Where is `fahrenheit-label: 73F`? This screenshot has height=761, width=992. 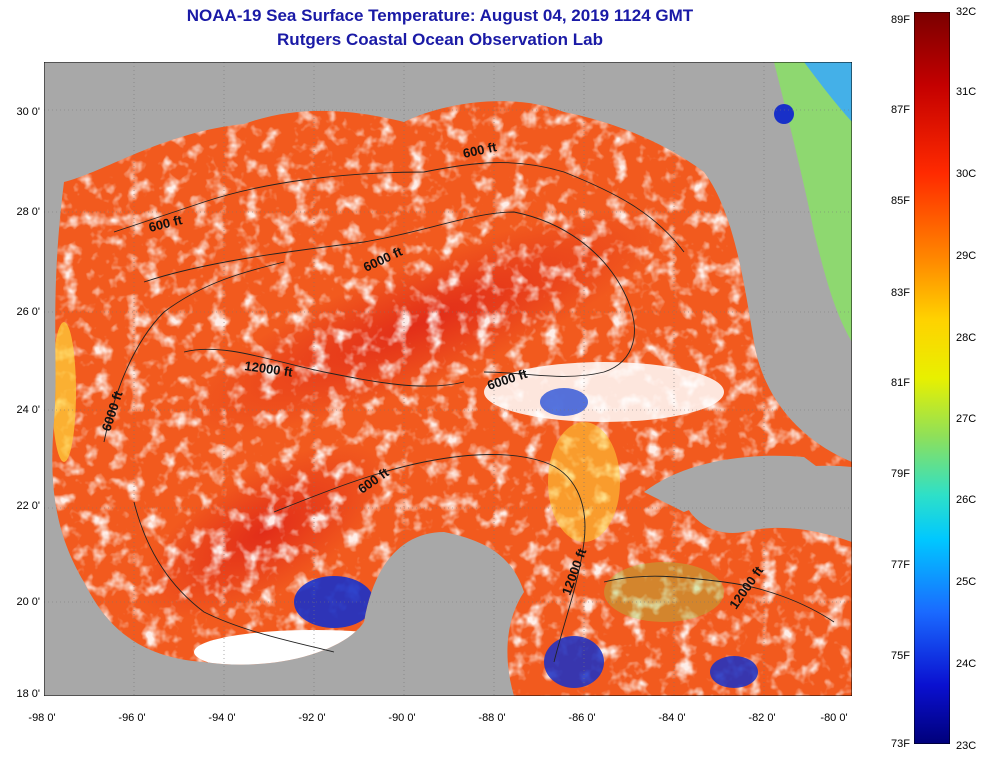 fahrenheit-label: 73F is located at coordinates (900, 744).